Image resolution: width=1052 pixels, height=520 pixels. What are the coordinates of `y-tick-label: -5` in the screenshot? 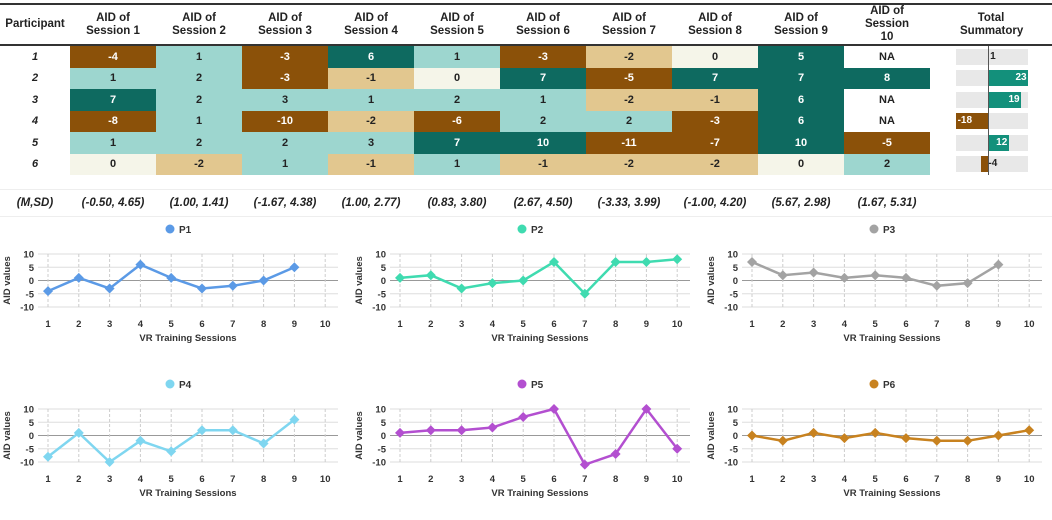 It's located at (382, 294).